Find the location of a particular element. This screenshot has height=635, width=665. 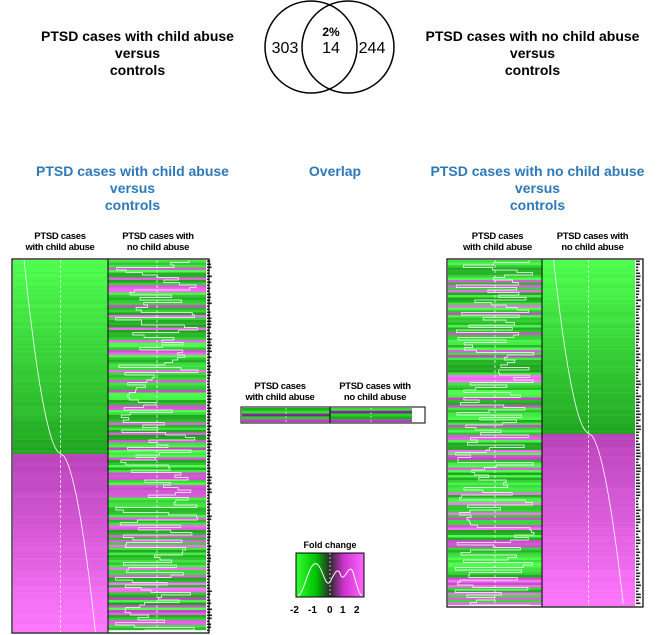

left-heatmap-col2-label: PTSD cases with no child abuse is located at coordinates (158, 242).